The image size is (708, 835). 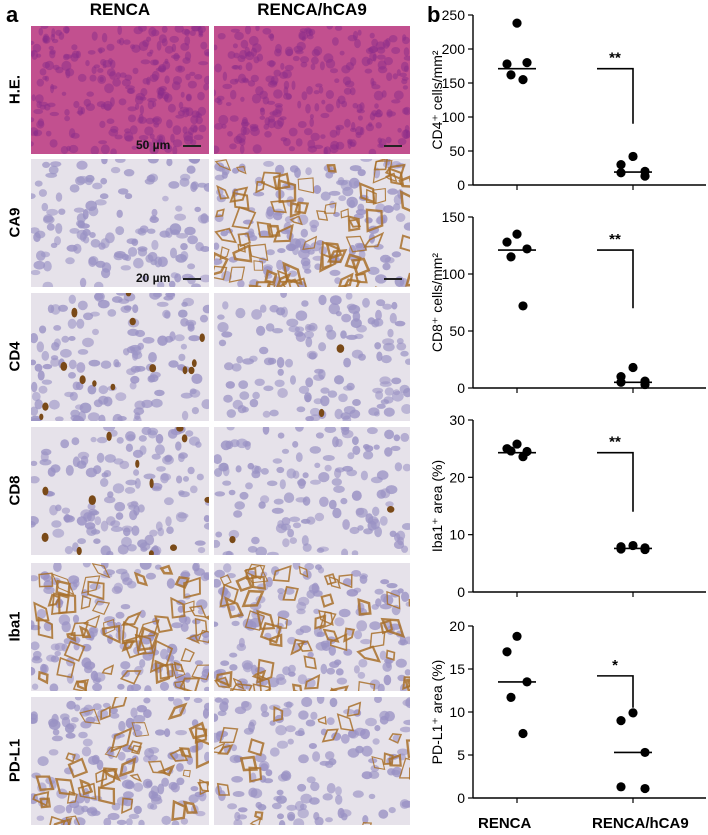 What do you see at coordinates (437, 303) in the screenshot?
I see `y-axis-label: CD8⁺ cells/mm²` at bounding box center [437, 303].